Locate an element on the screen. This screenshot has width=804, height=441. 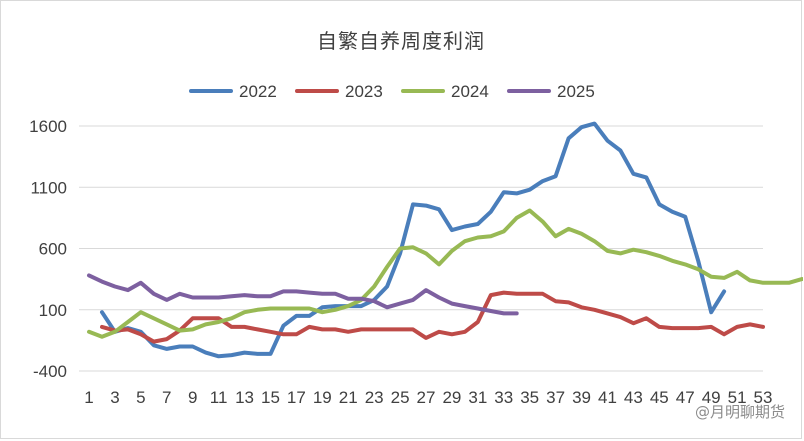
legend-label-2022: 2022 is located at coordinates (258, 91).